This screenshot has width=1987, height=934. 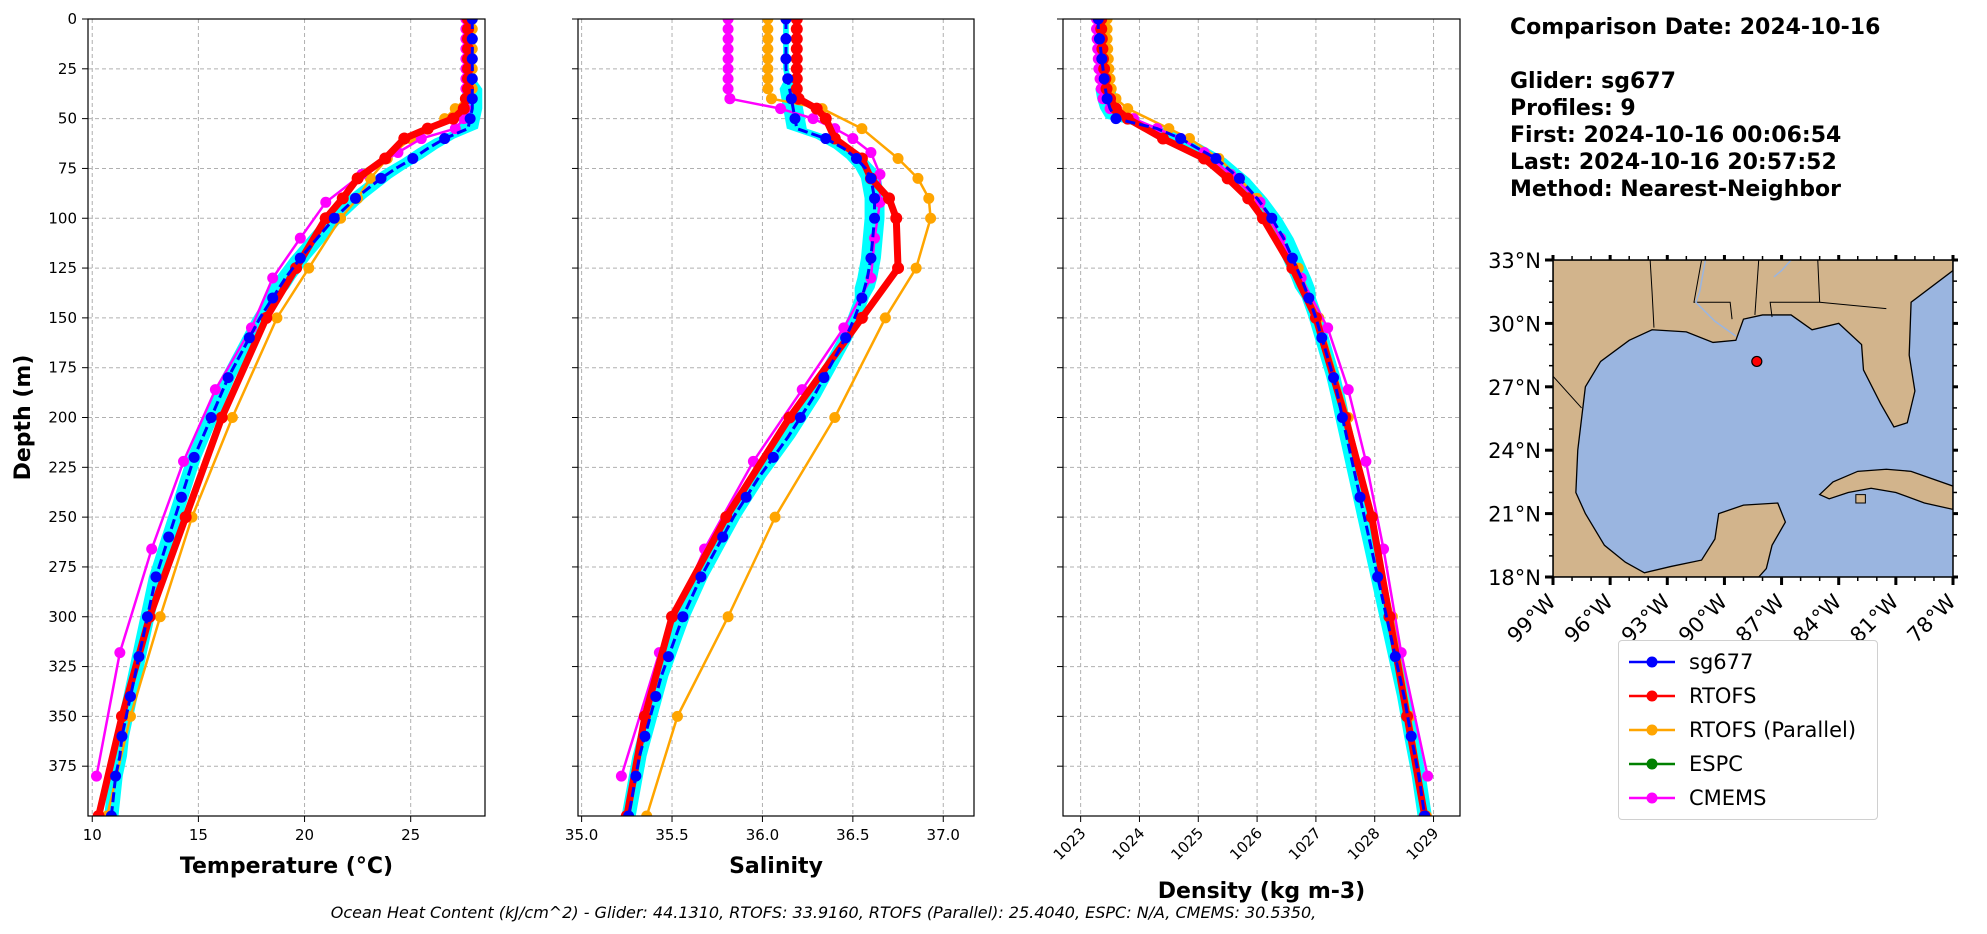 I want to click on legend-item-rtofs: RTOFS, so click(x=1691, y=696).